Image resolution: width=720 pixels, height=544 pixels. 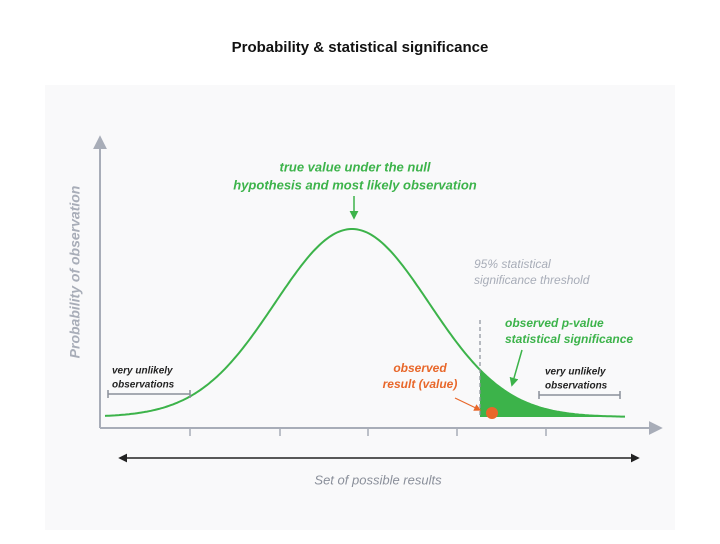 What do you see at coordinates (360, 47) in the screenshot?
I see `title: Probability & statistical significance` at bounding box center [360, 47].